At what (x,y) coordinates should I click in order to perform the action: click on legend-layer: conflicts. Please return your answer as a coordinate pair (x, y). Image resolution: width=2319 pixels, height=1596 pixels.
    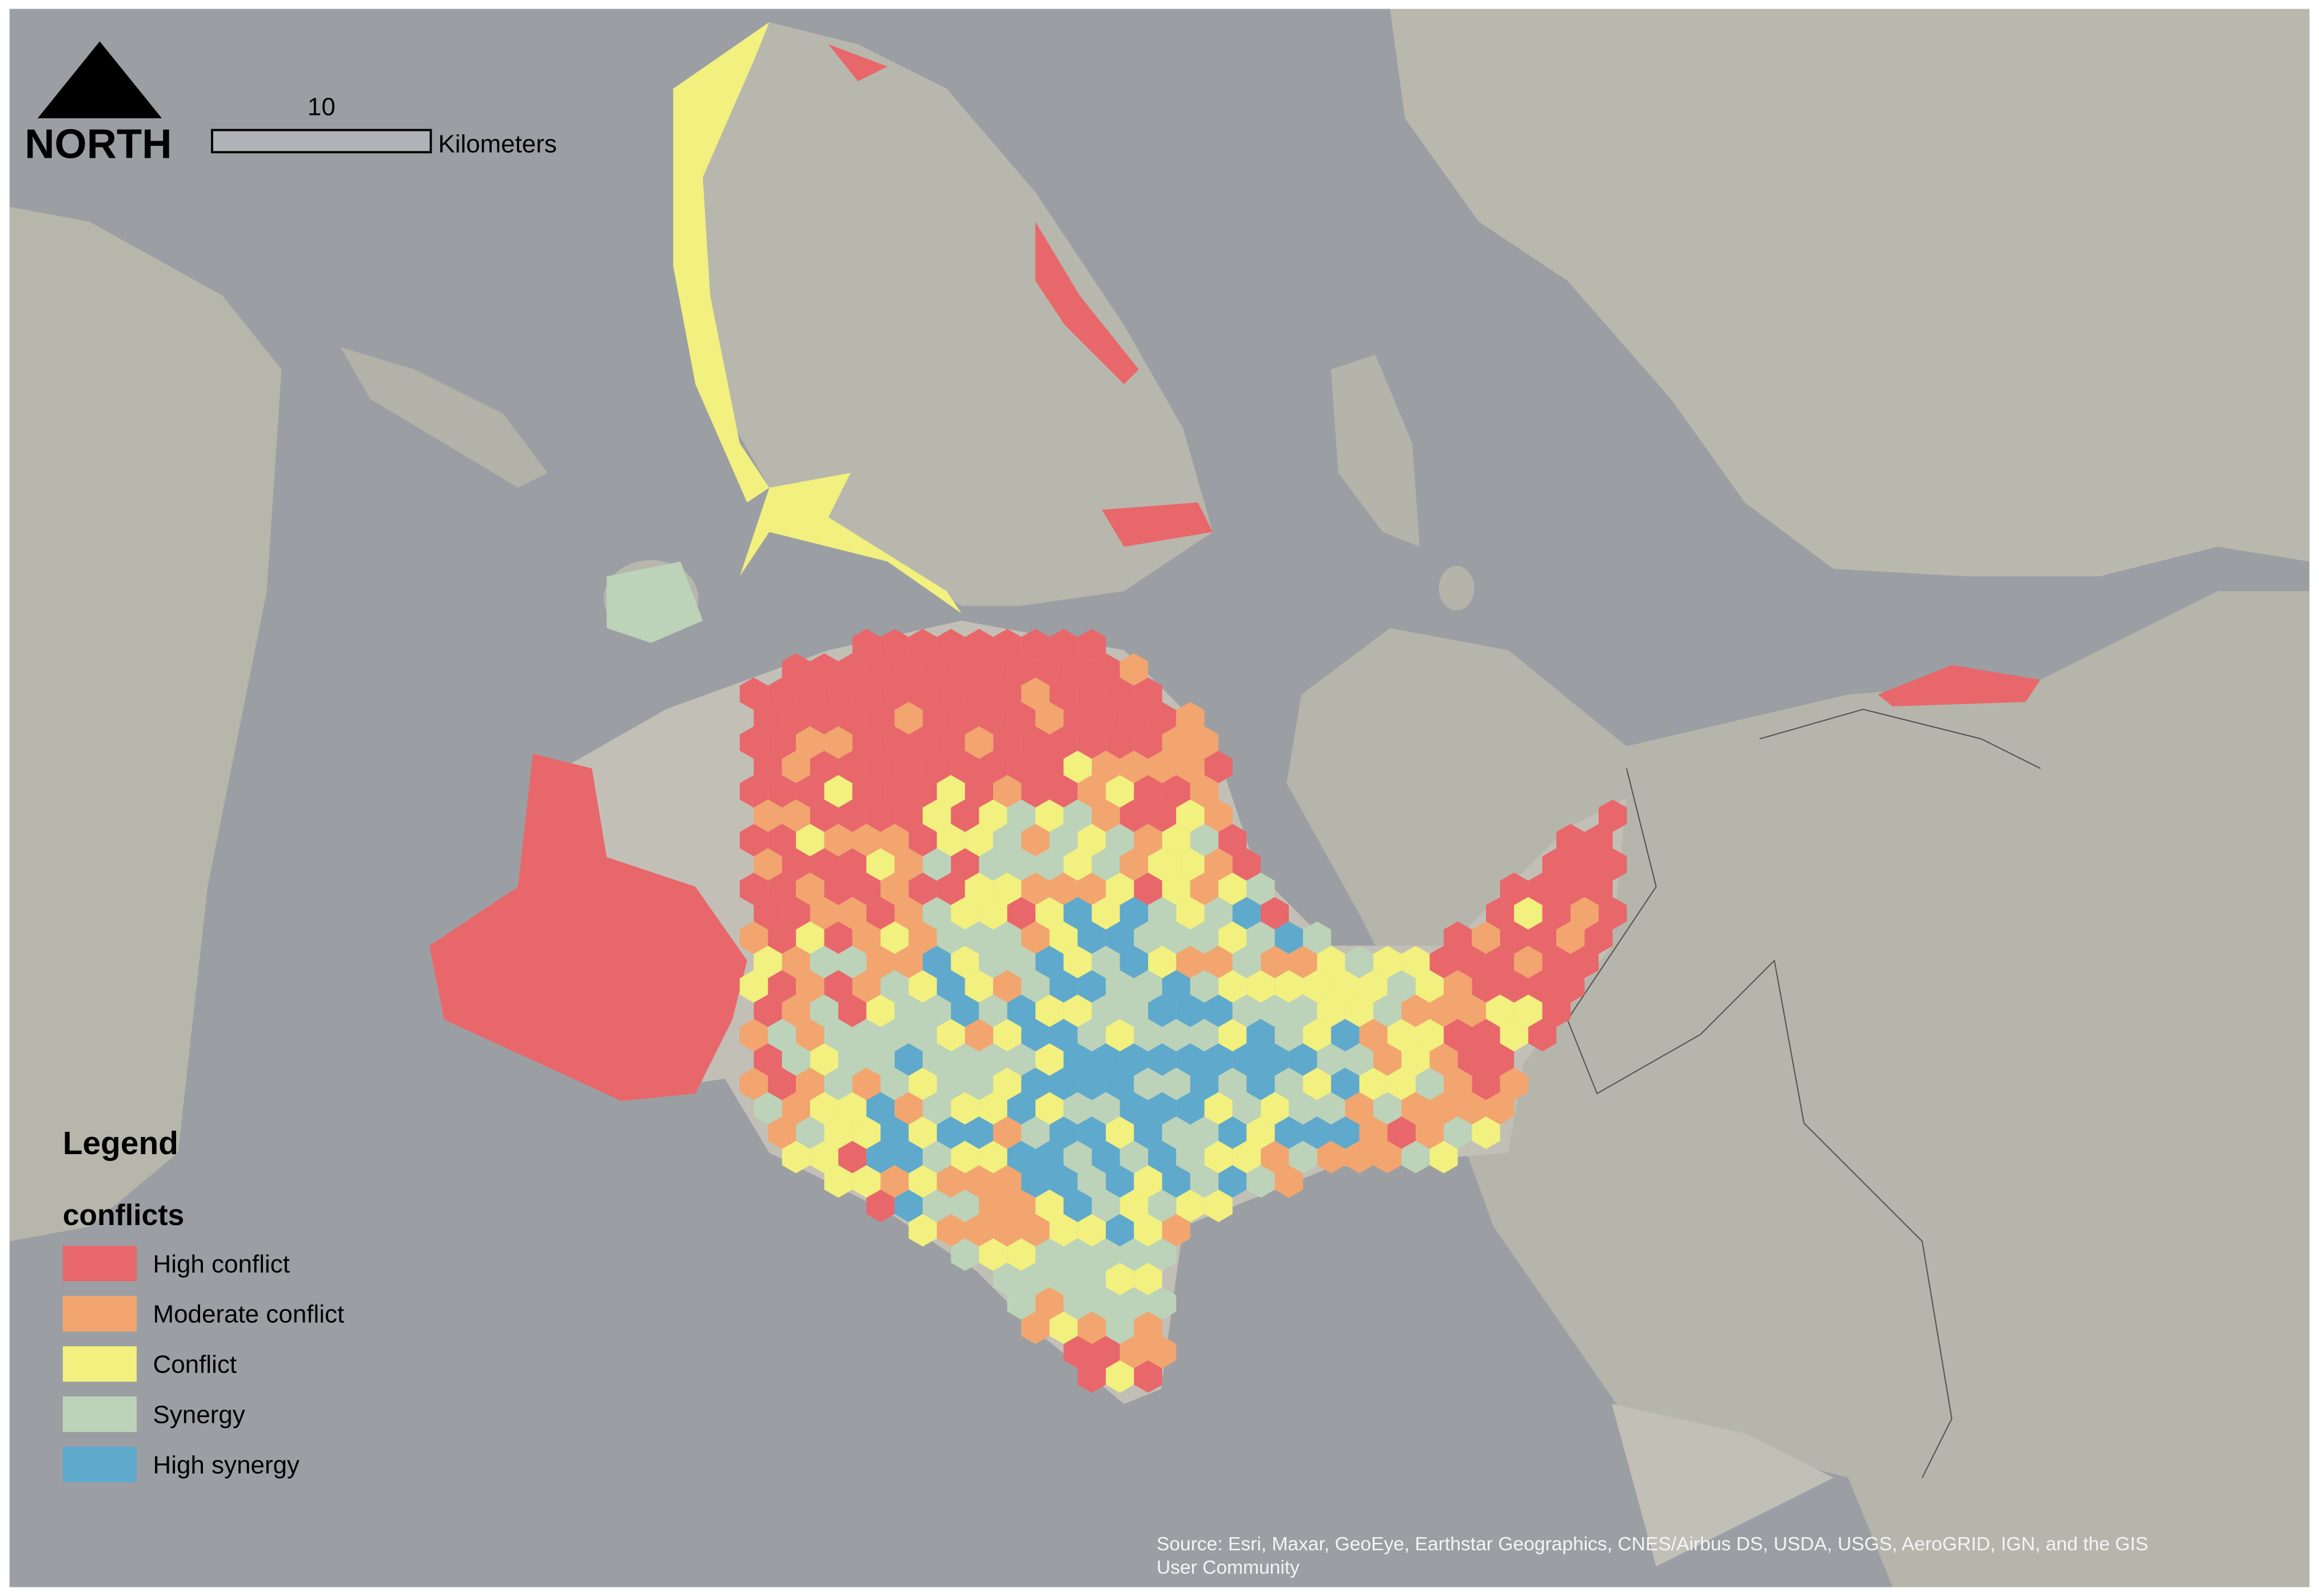
    Looking at the image, I should click on (124, 1214).